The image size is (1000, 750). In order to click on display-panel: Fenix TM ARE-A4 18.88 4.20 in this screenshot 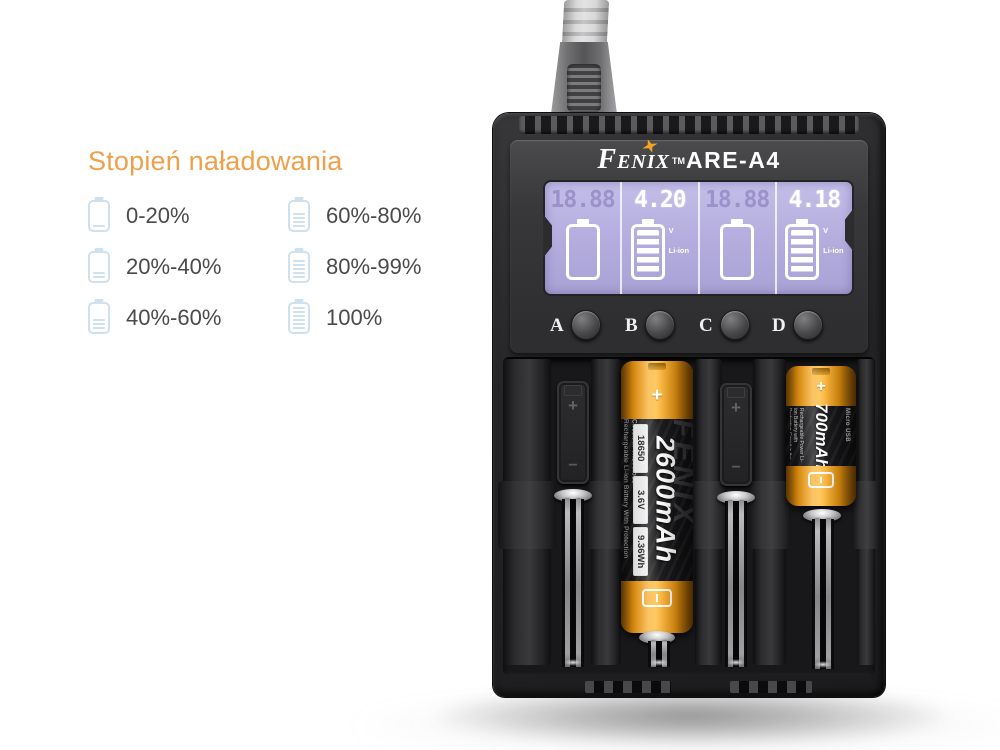, I will do `click(689, 246)`.